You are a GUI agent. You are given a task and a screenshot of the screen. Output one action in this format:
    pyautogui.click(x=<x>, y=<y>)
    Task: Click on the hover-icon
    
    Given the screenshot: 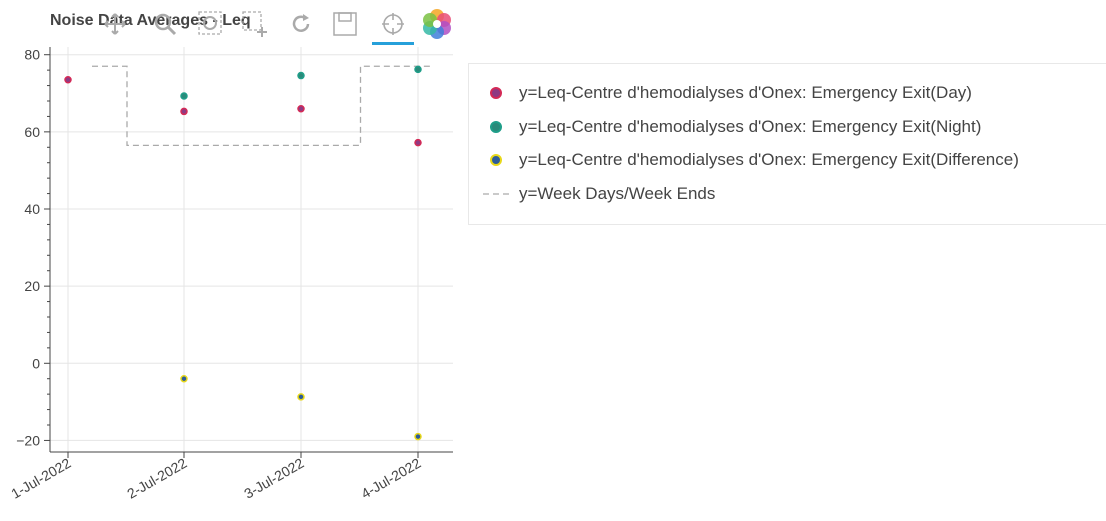 What is the action you would take?
    pyautogui.click(x=393, y=24)
    